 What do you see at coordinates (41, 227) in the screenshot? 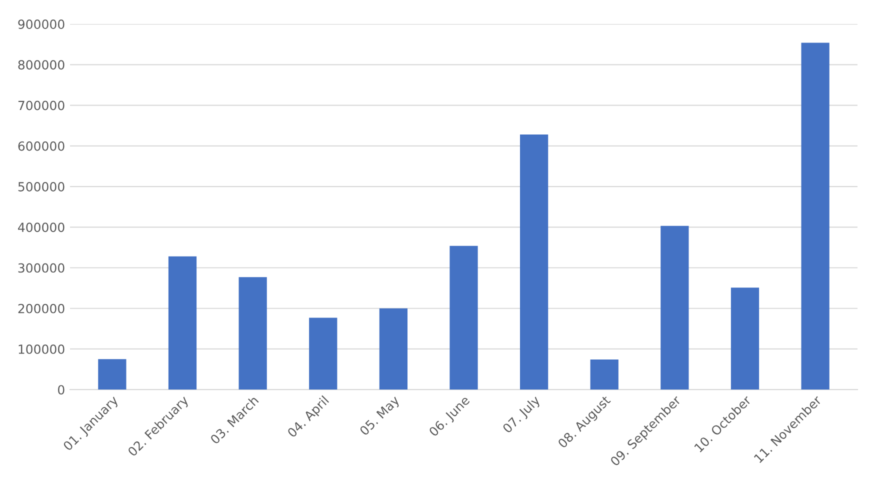
I see `y-tick-label: 400000` at bounding box center [41, 227].